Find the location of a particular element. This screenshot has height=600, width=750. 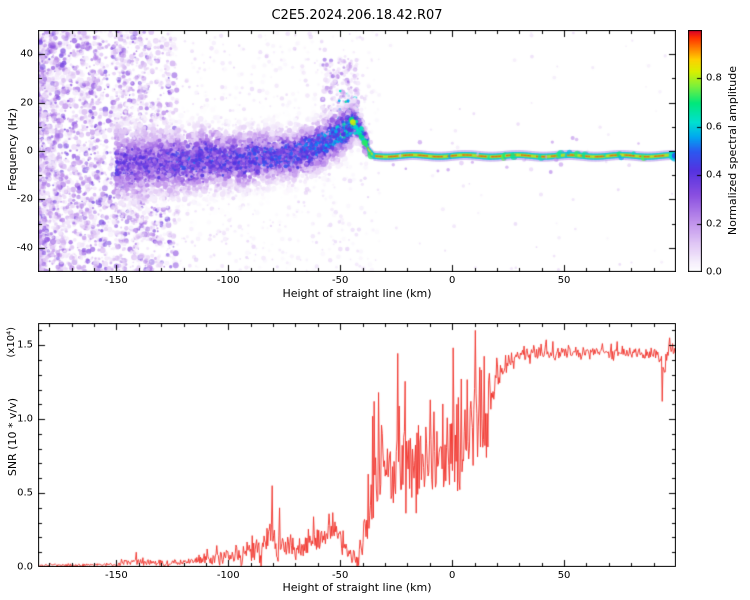

colorbar-tick-label: 0.2 is located at coordinates (714, 224).